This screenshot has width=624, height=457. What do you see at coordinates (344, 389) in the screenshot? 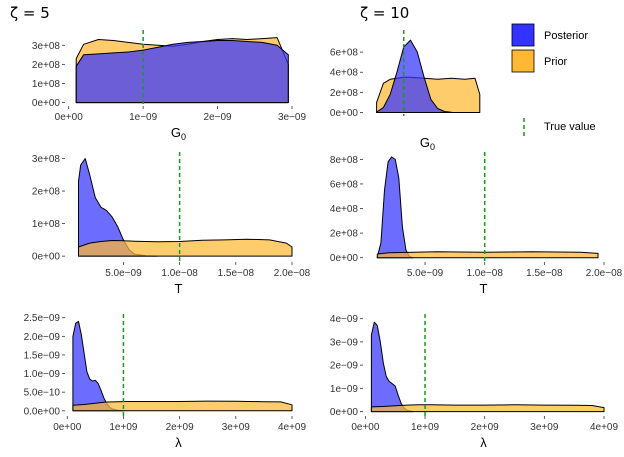
I see `y-tick-label: 1e−09` at bounding box center [344, 389].